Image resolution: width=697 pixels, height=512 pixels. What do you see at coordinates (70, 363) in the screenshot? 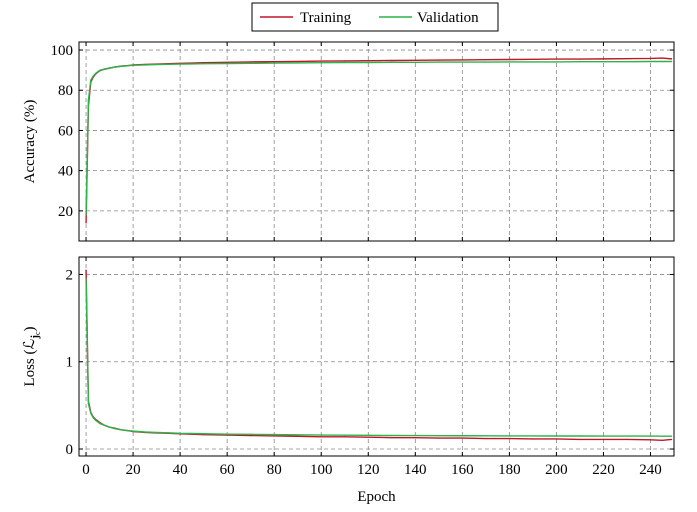
I see `loss-ytick-label-1: 1` at bounding box center [70, 363].